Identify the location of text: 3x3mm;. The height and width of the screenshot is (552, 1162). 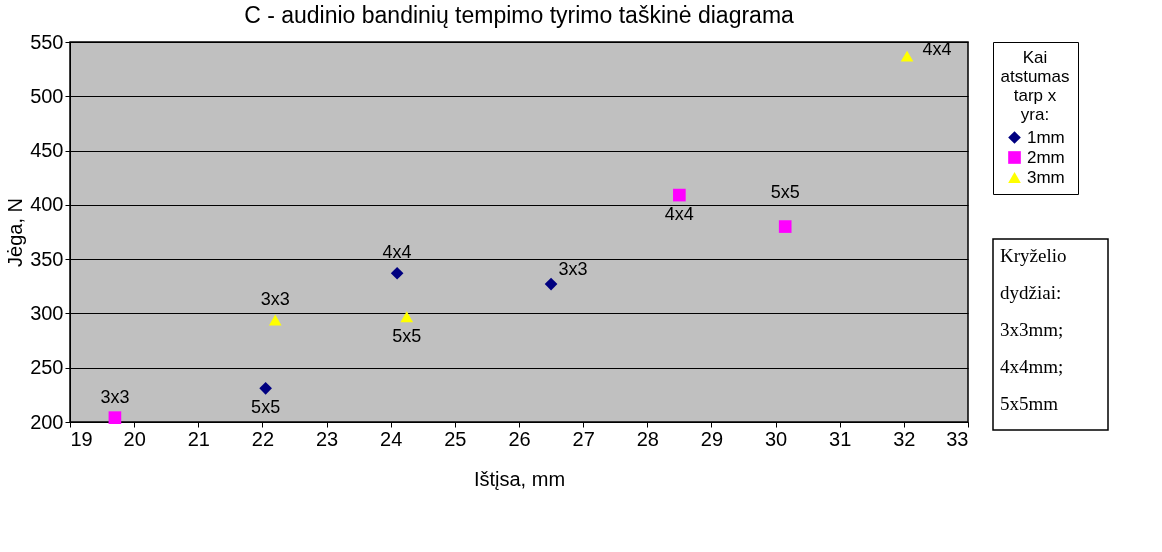
(1032, 329).